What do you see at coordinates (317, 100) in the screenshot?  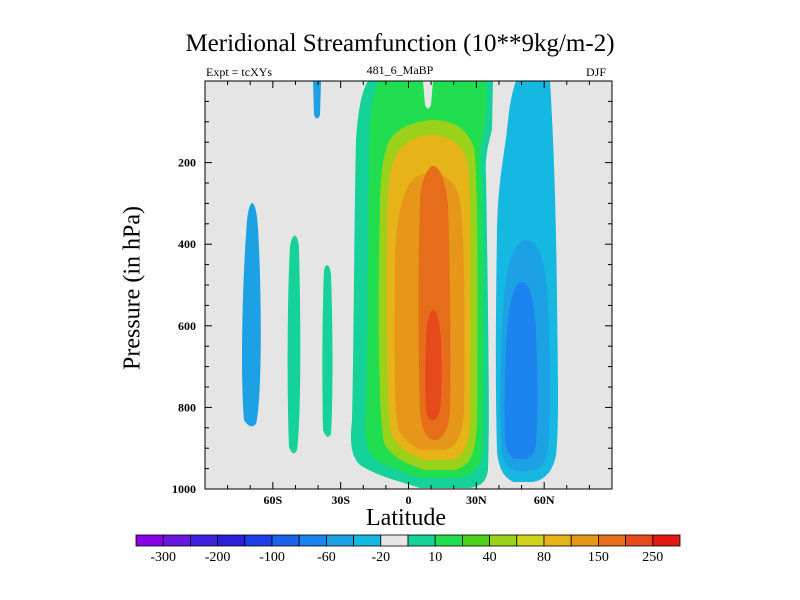 I see `contour-neg20-top` at bounding box center [317, 100].